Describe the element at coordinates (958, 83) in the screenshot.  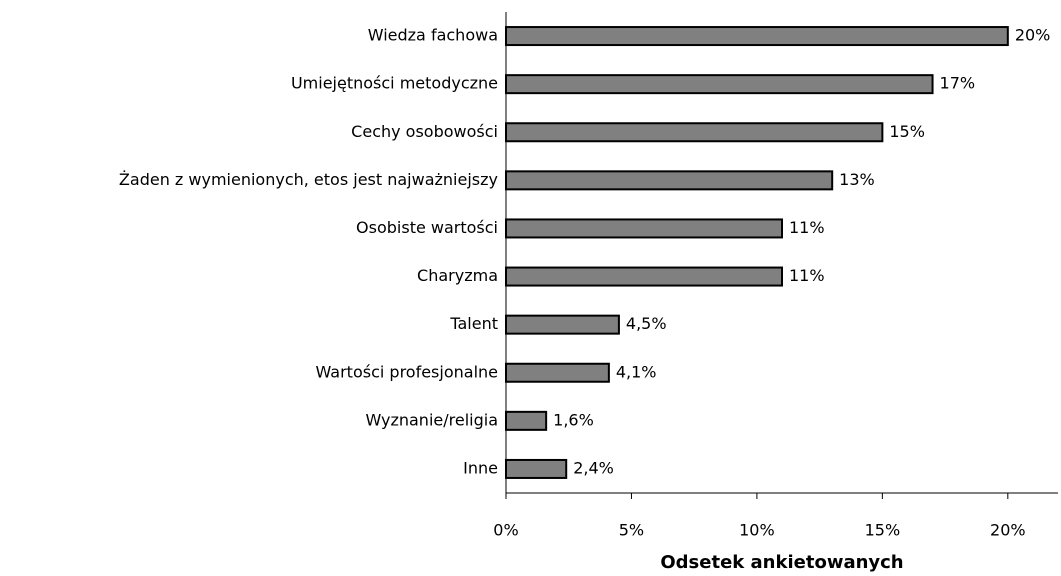
I see `value-label: 17%` at that location.